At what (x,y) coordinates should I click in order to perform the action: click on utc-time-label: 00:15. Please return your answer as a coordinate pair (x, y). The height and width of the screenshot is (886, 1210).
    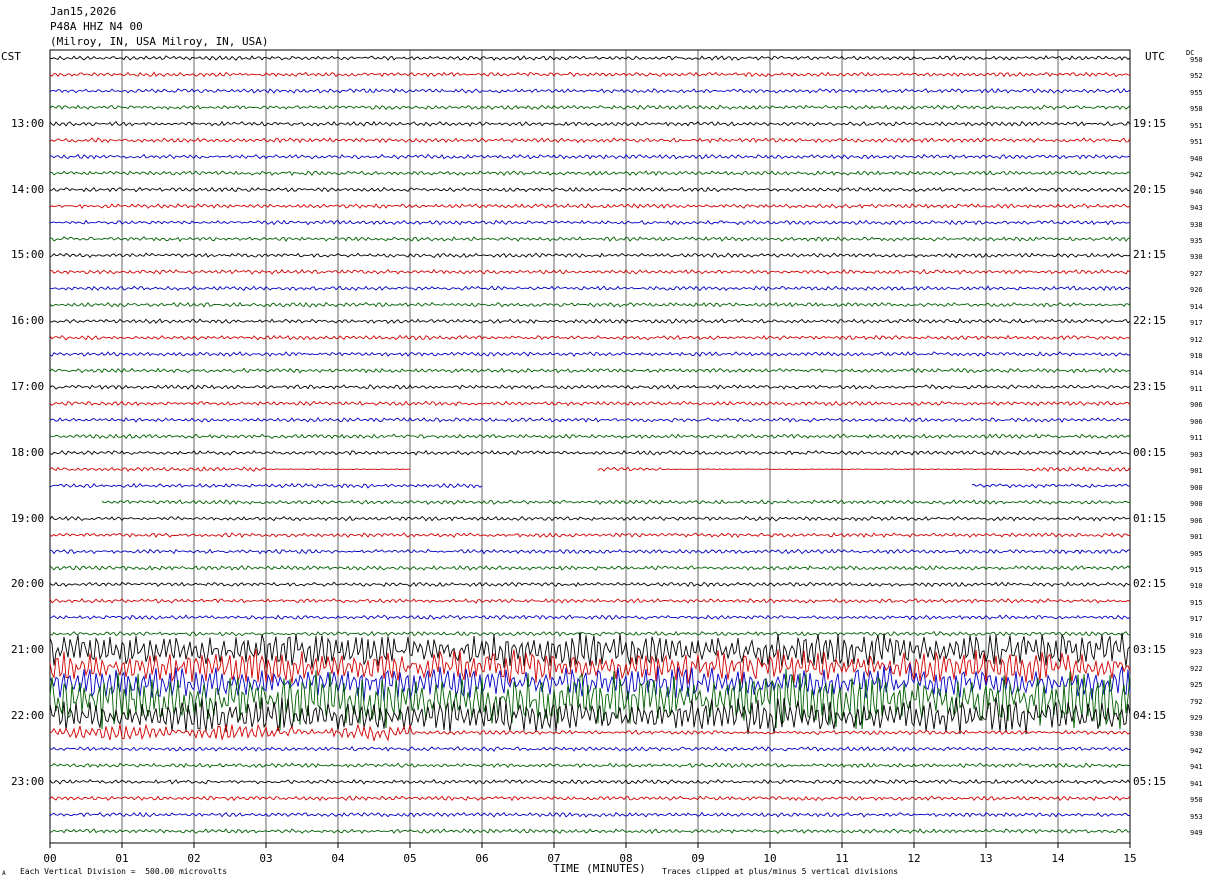
    Looking at the image, I should click on (1150, 452).